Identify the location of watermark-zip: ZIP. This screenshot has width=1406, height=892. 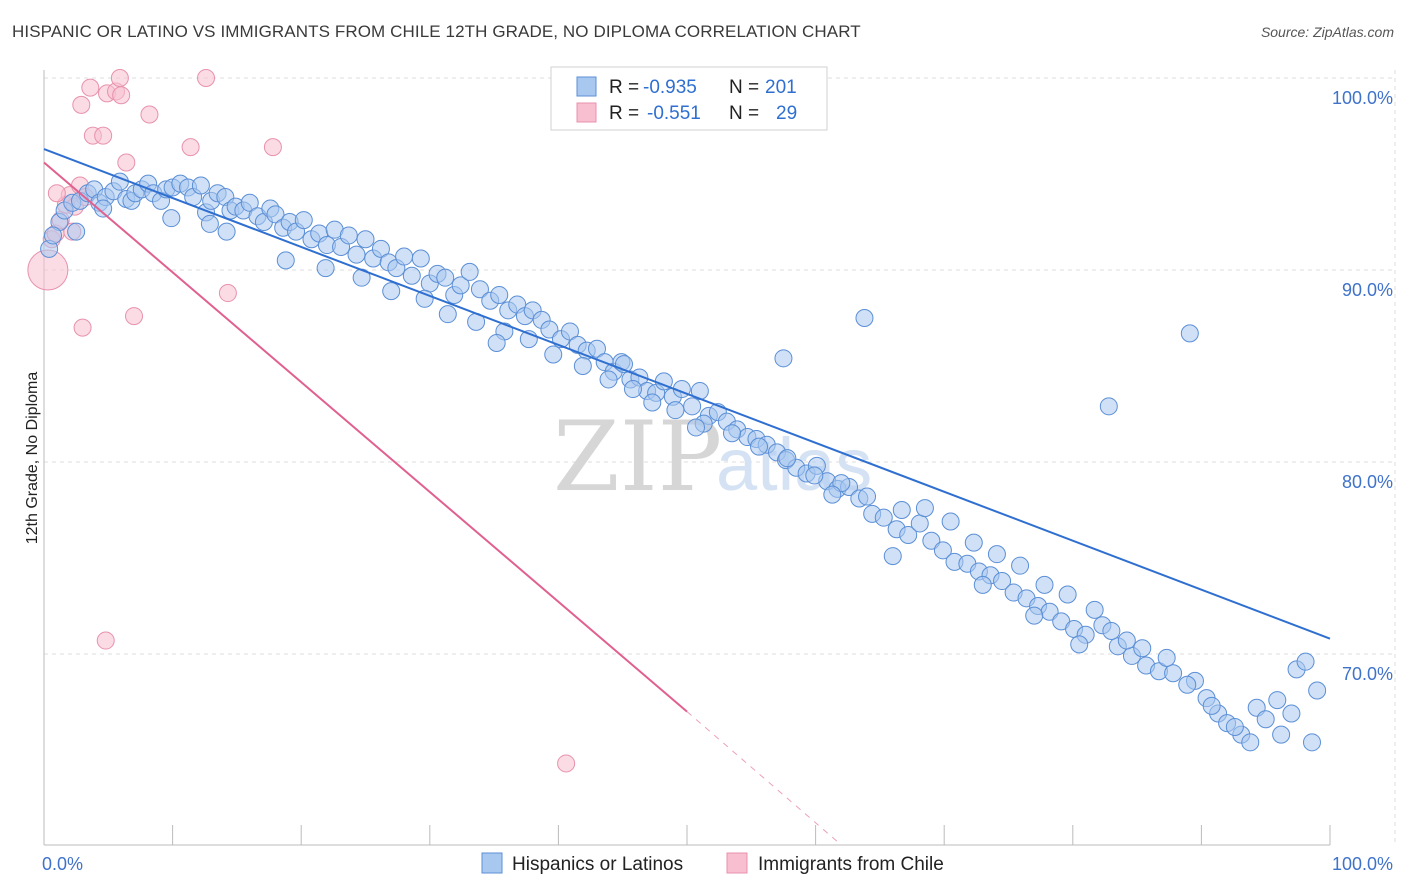
(637, 457).